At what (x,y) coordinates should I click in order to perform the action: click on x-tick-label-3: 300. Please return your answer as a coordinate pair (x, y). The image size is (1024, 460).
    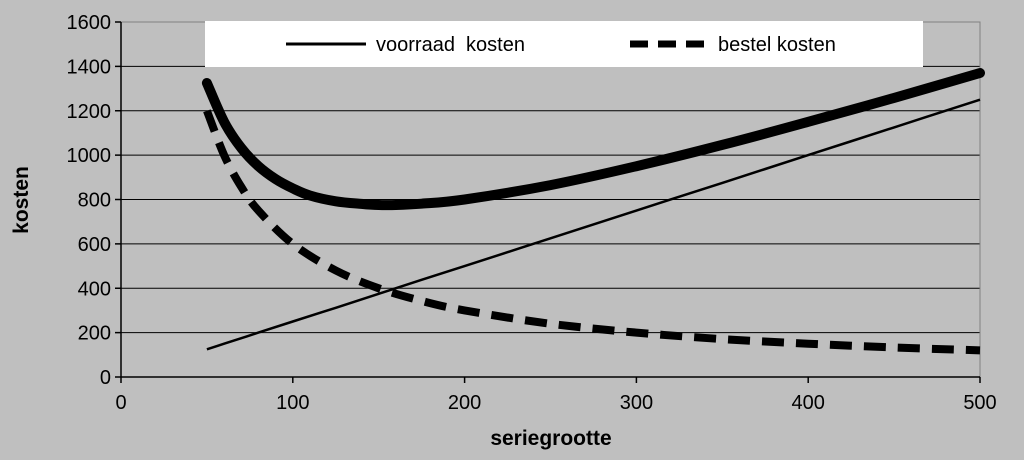
    Looking at the image, I should click on (636, 403).